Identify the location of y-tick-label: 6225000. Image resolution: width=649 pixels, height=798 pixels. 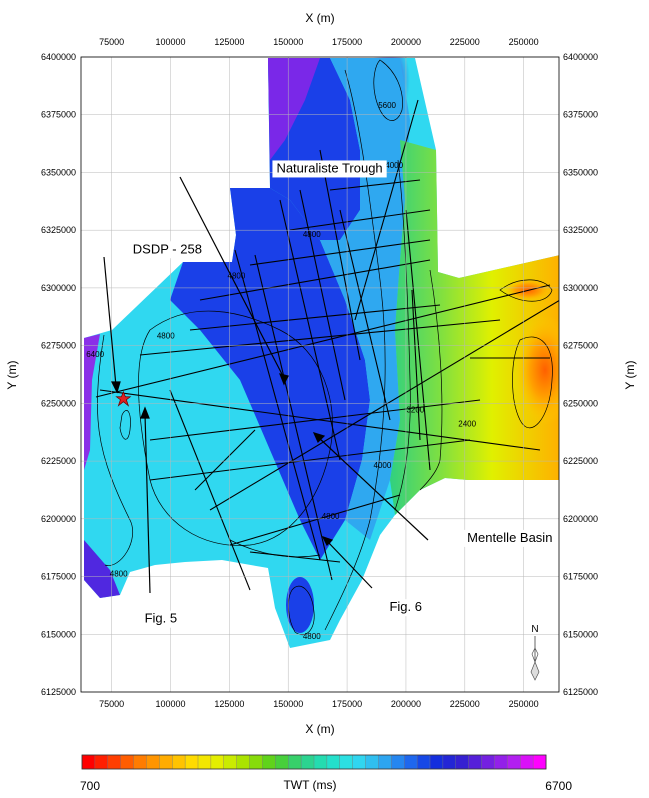
(580, 461).